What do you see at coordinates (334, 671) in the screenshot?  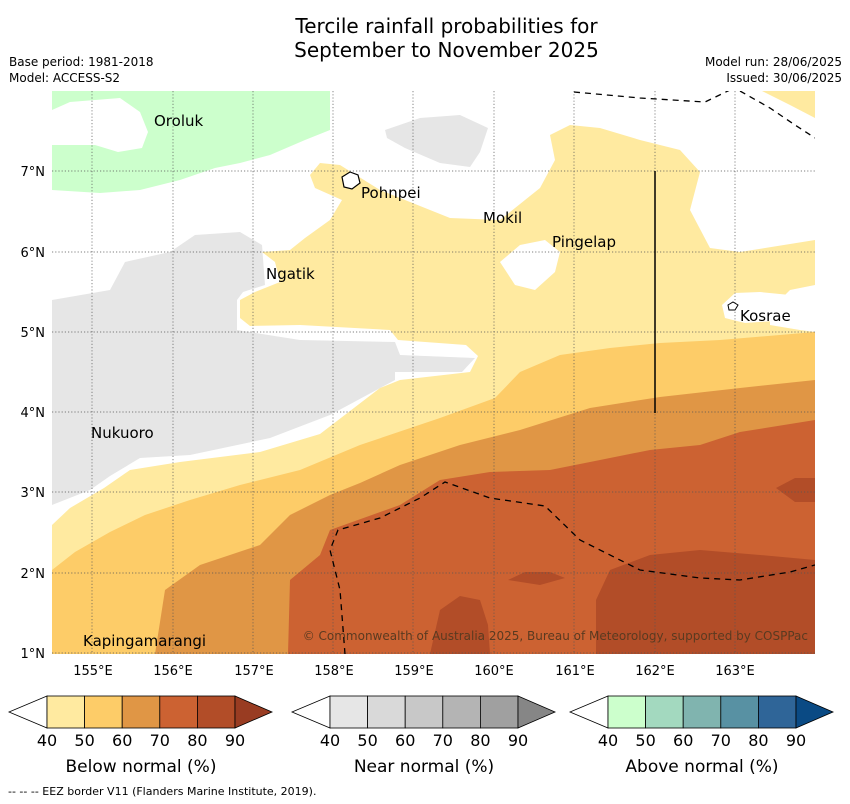 I see `lon-tick-label: 158°E` at bounding box center [334, 671].